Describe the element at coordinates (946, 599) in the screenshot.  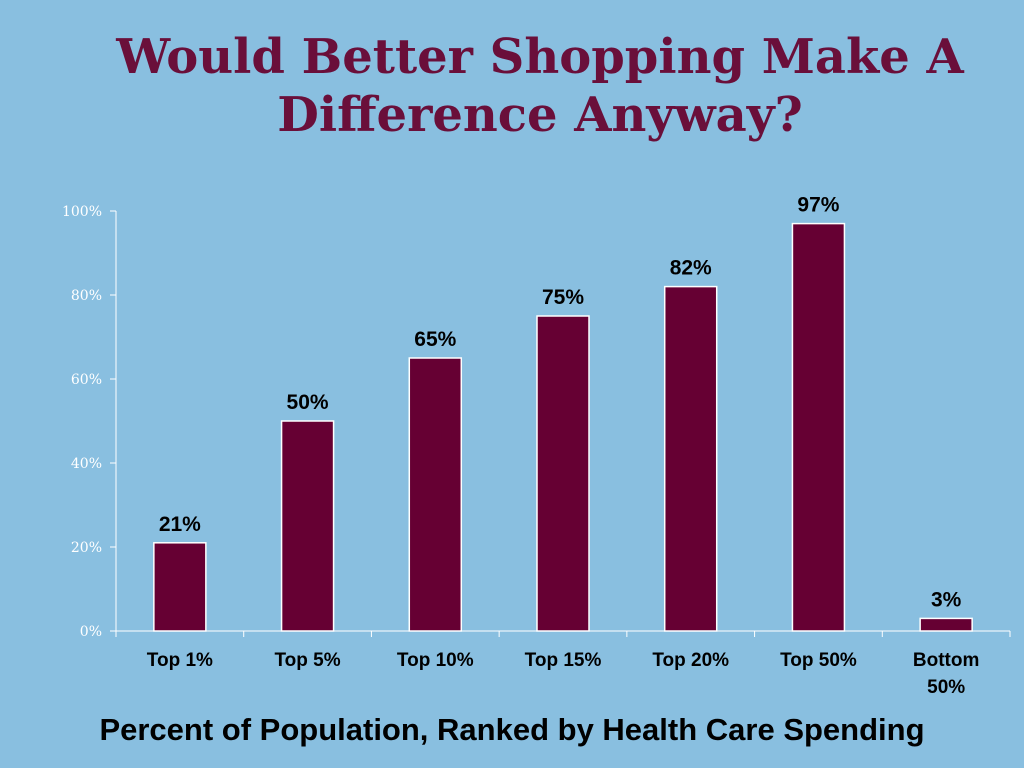
I see `data-label: 3%` at that location.